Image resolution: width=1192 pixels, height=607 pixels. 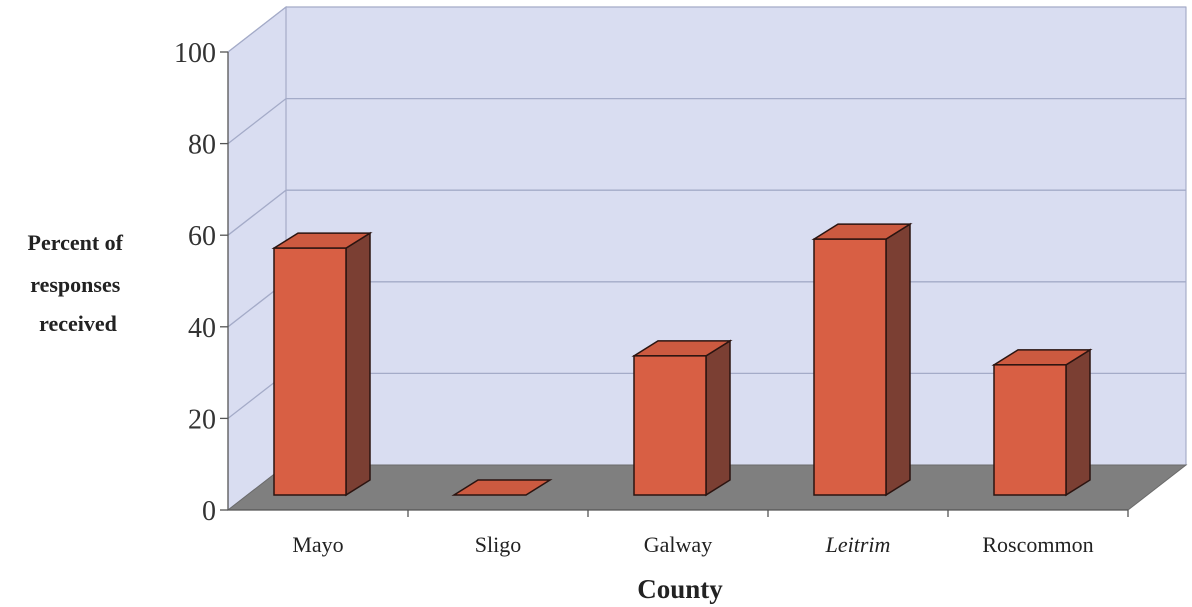 I want to click on y-axis-title-line-1: Percent of, so click(x=76, y=242).